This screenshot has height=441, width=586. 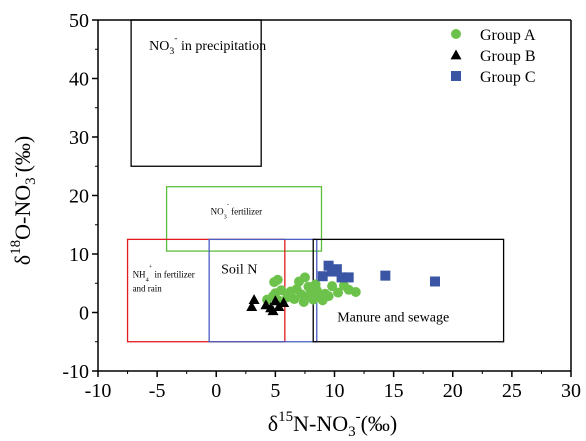 I want to click on axis-label-isotope: 18, so click(x=16, y=247).